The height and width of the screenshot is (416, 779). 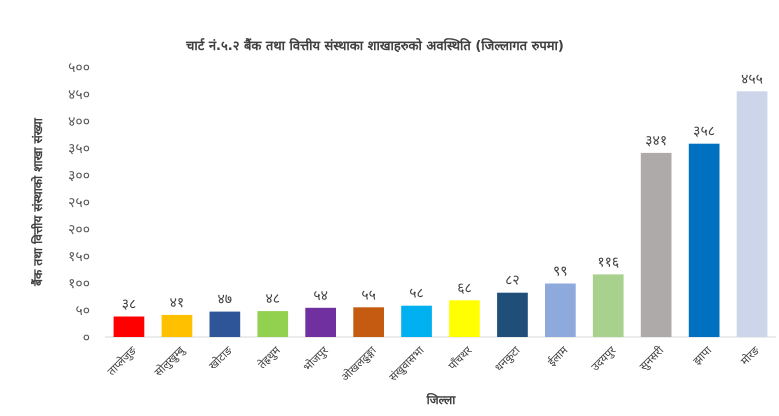 What do you see at coordinates (507, 359) in the screenshot?
I see `x-tick-label: धनकुटा` at bounding box center [507, 359].